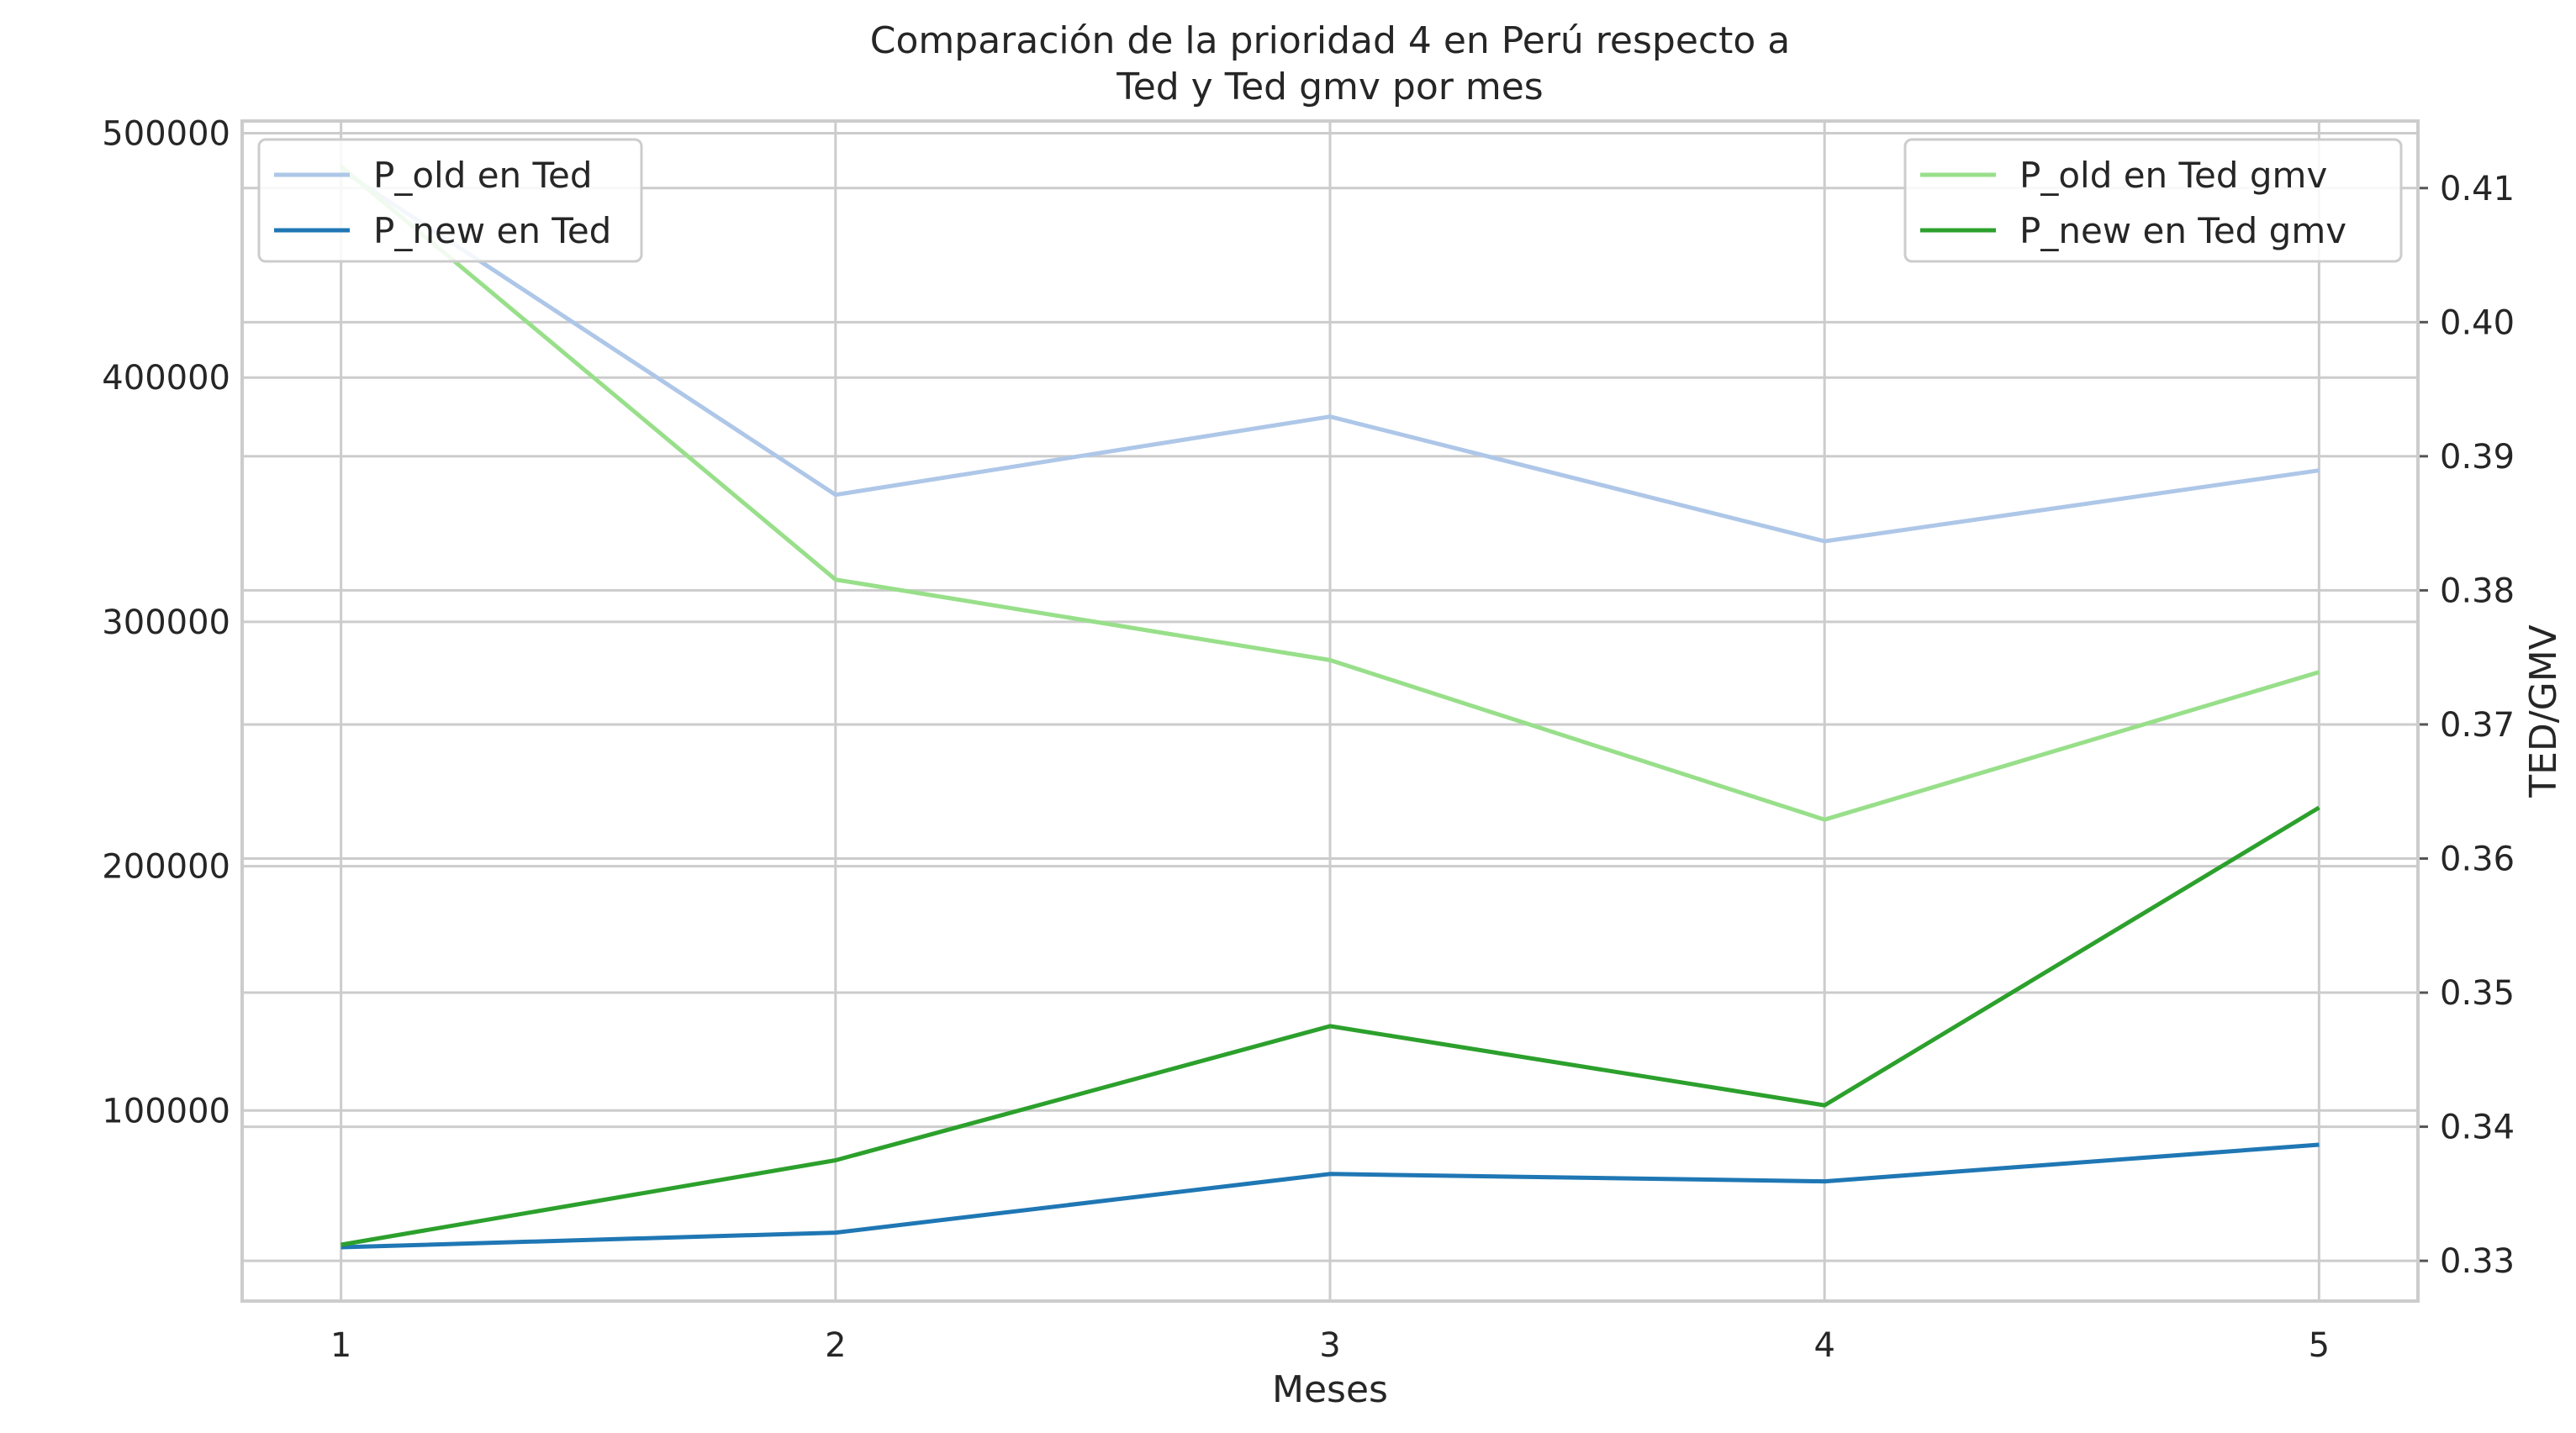 This screenshot has width=2576, height=1433. I want to click on legend-entry: P_new en Ted gmv, so click(2182, 230).